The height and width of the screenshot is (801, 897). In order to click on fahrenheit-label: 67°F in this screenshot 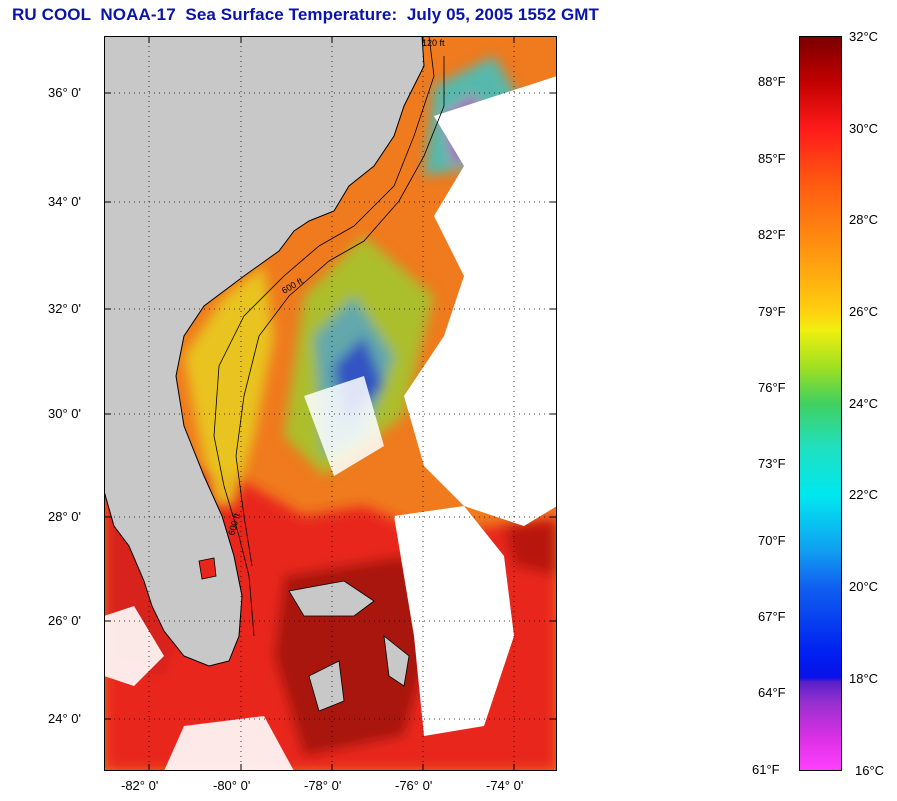, I will do `click(772, 616)`.